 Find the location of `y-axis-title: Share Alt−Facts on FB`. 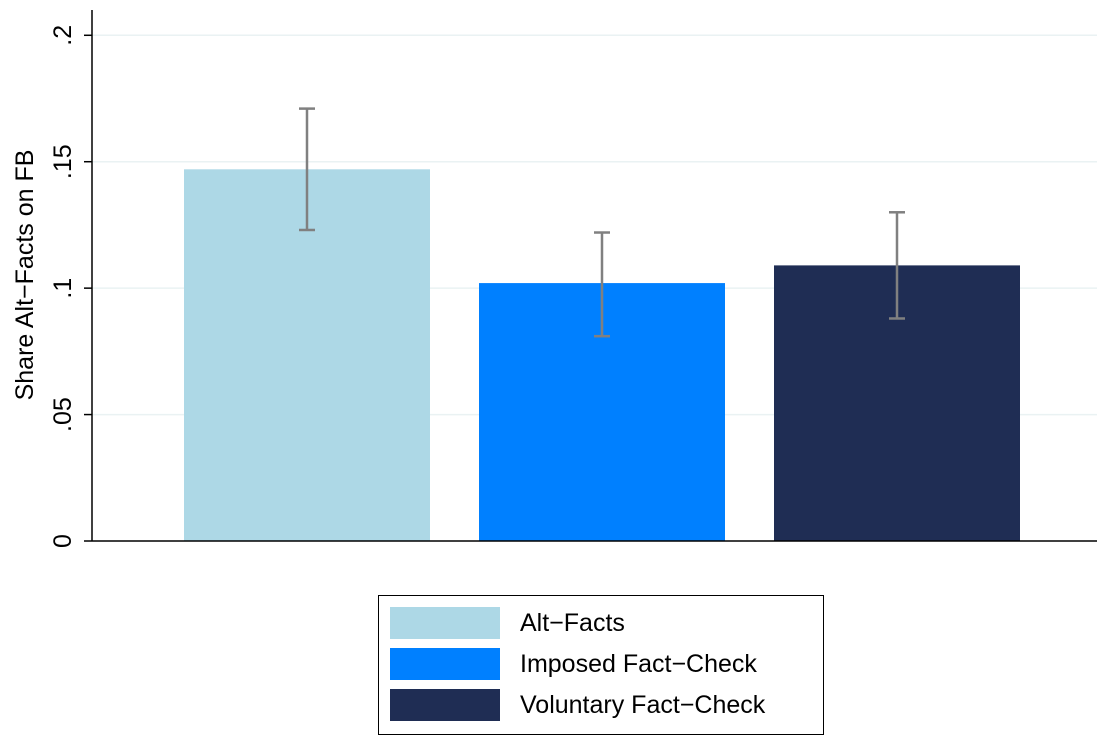

y-axis-title: Share Alt−Facts on FB is located at coordinates (25, 275).